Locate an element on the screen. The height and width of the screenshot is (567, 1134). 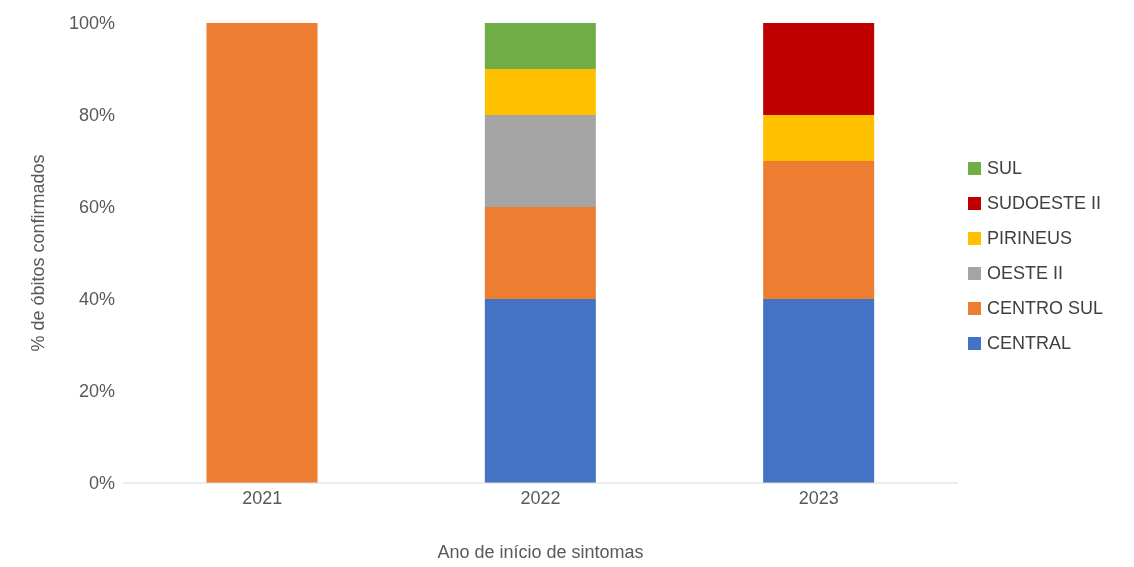
y-tick-label: 20% is located at coordinates (96, 391).